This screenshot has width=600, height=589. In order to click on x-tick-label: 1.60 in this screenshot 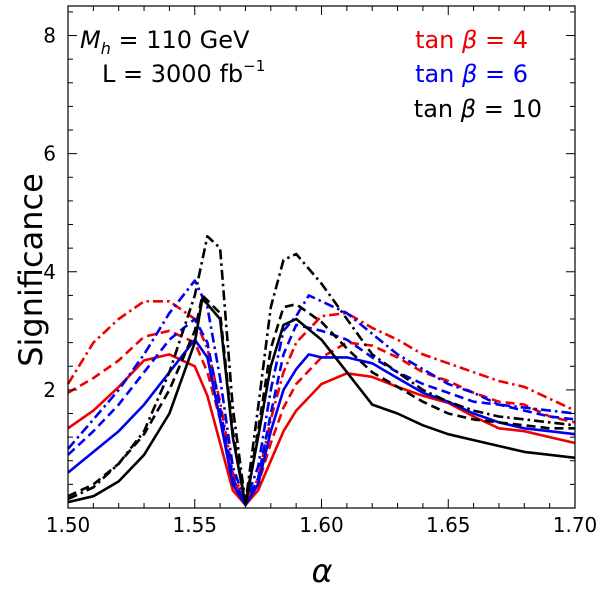, I will do `click(321, 525)`.